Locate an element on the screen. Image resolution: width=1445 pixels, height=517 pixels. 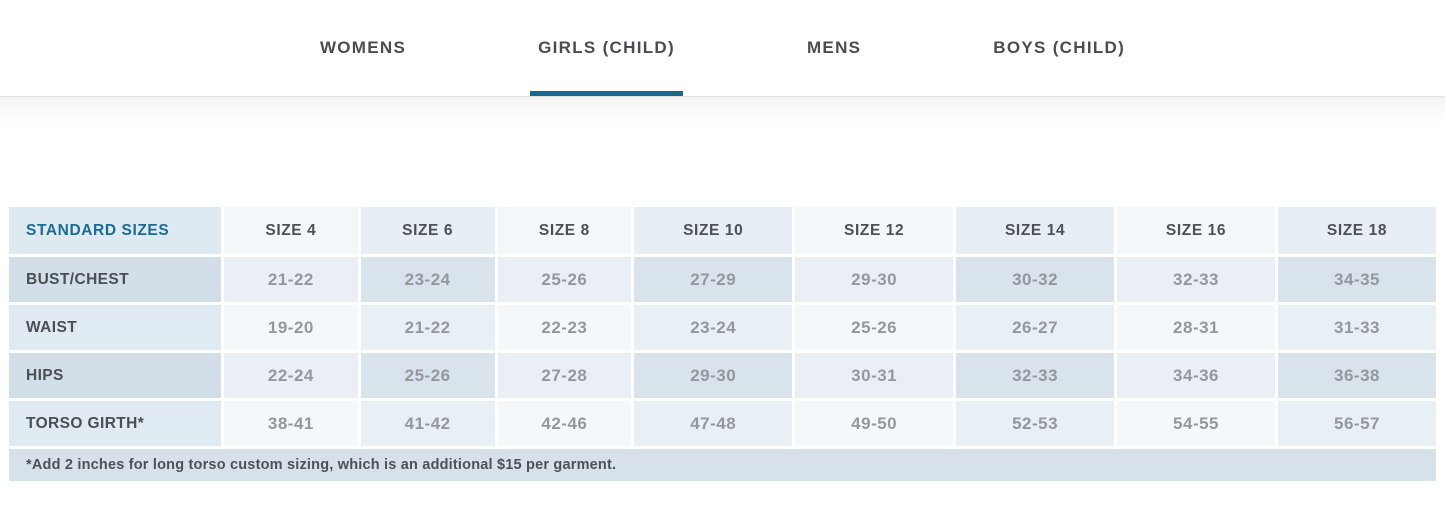
cell-waist-size-6: 21-22 is located at coordinates (427, 327).